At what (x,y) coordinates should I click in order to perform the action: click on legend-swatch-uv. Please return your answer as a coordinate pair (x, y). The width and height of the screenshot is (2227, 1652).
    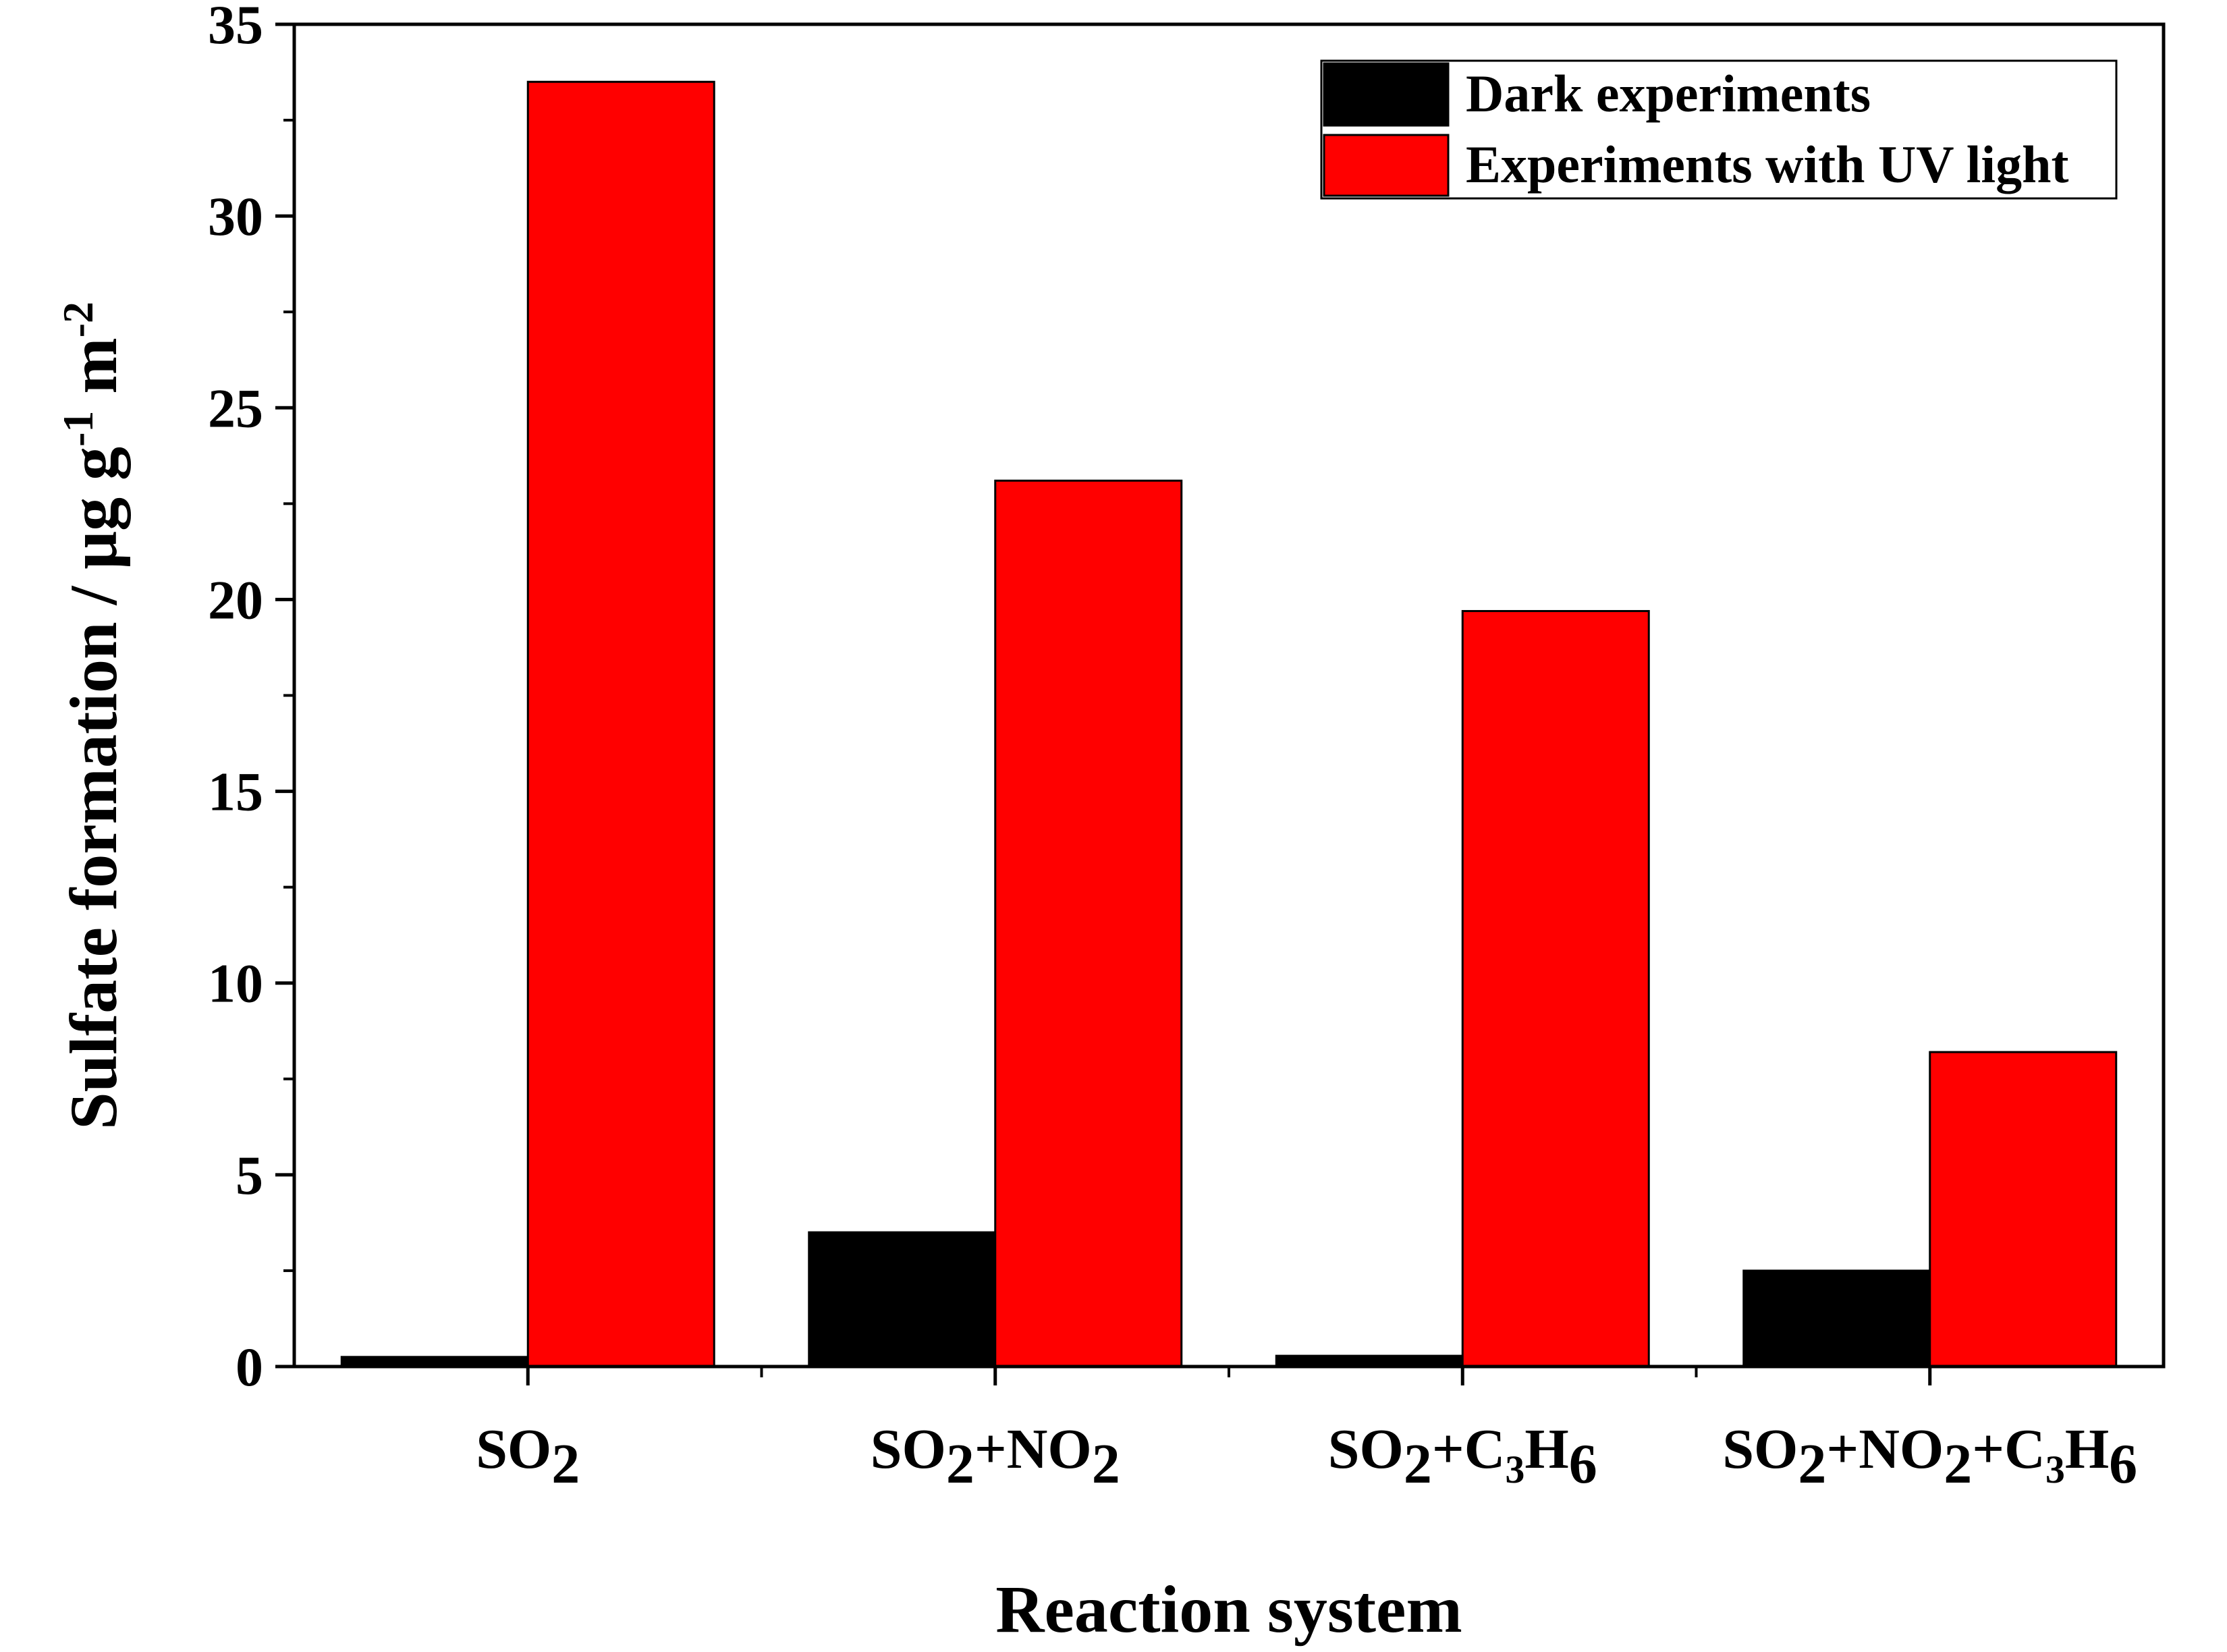
    Looking at the image, I should click on (1386, 165).